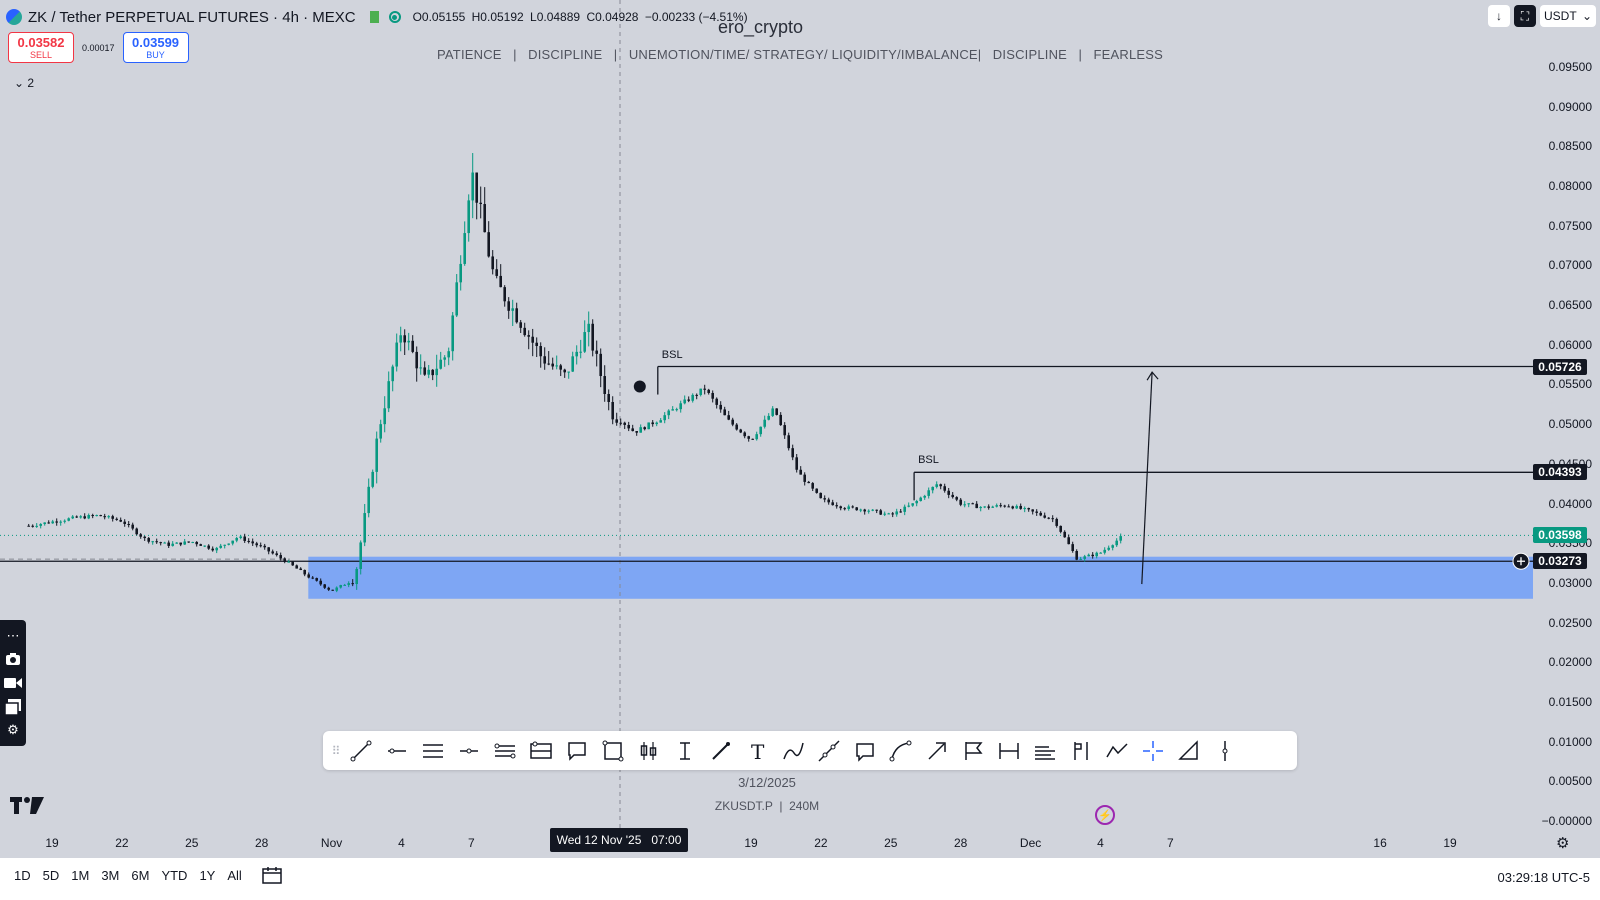  What do you see at coordinates (1152, 376) in the screenshot?
I see `projection-arrow-head` at bounding box center [1152, 376].